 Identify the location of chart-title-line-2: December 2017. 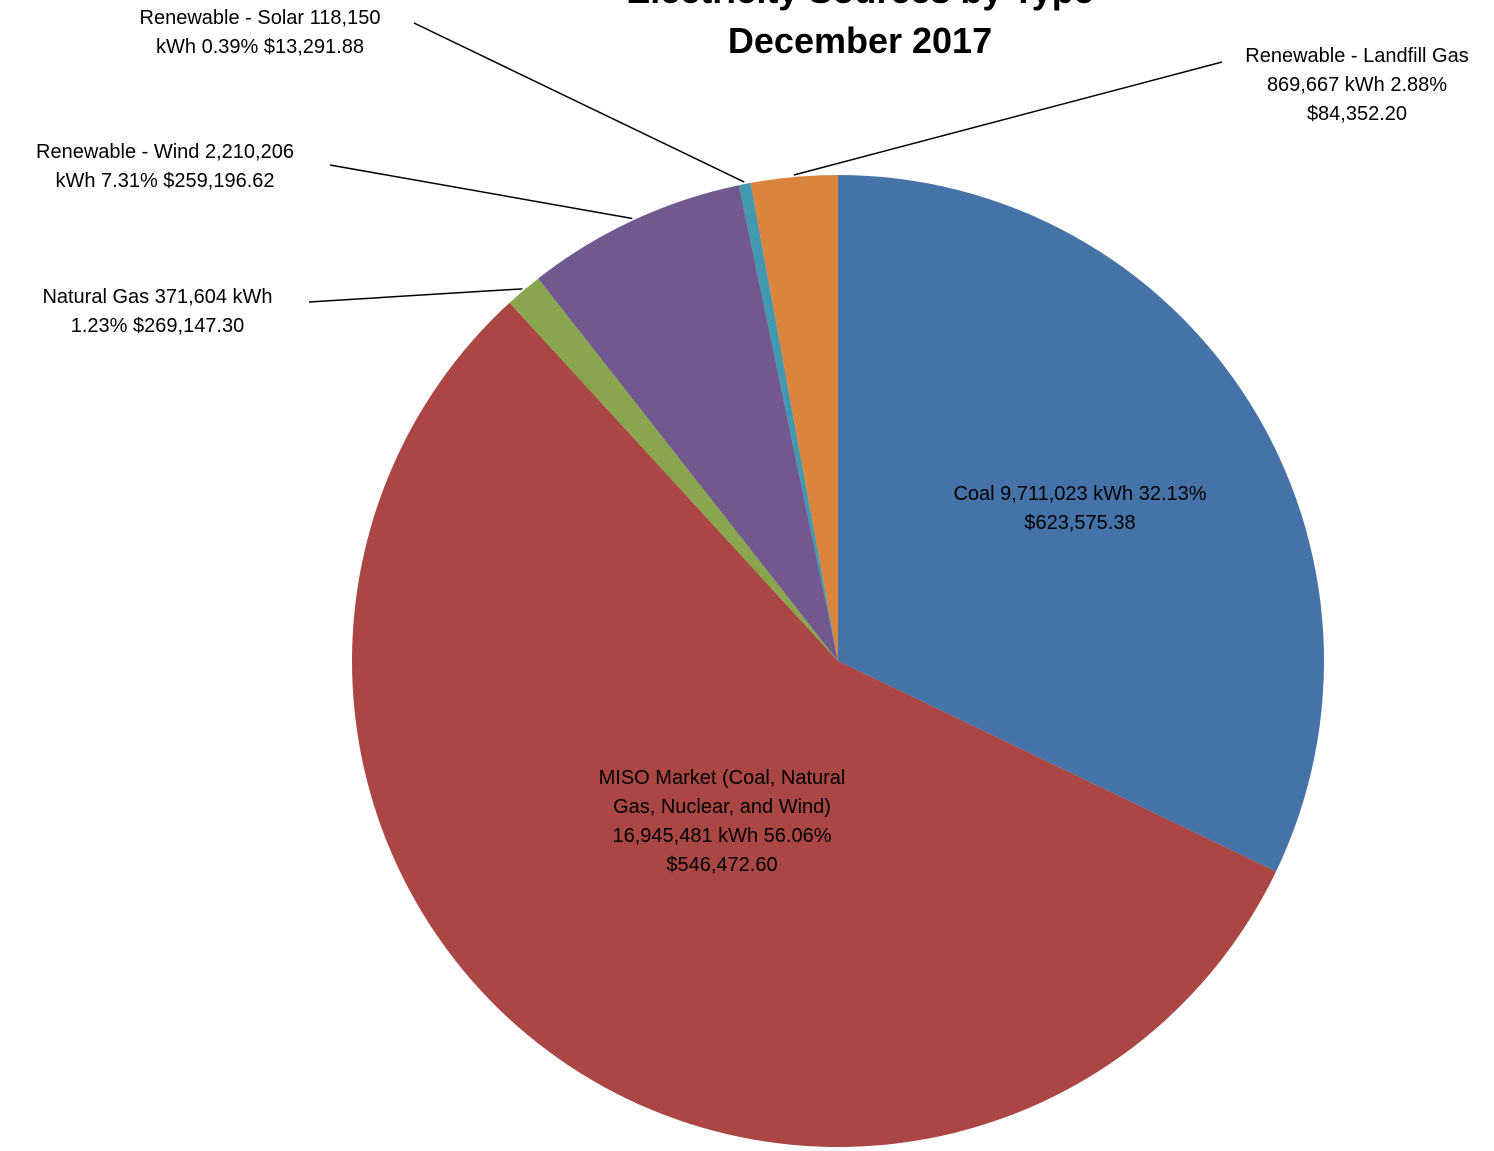
(860, 40).